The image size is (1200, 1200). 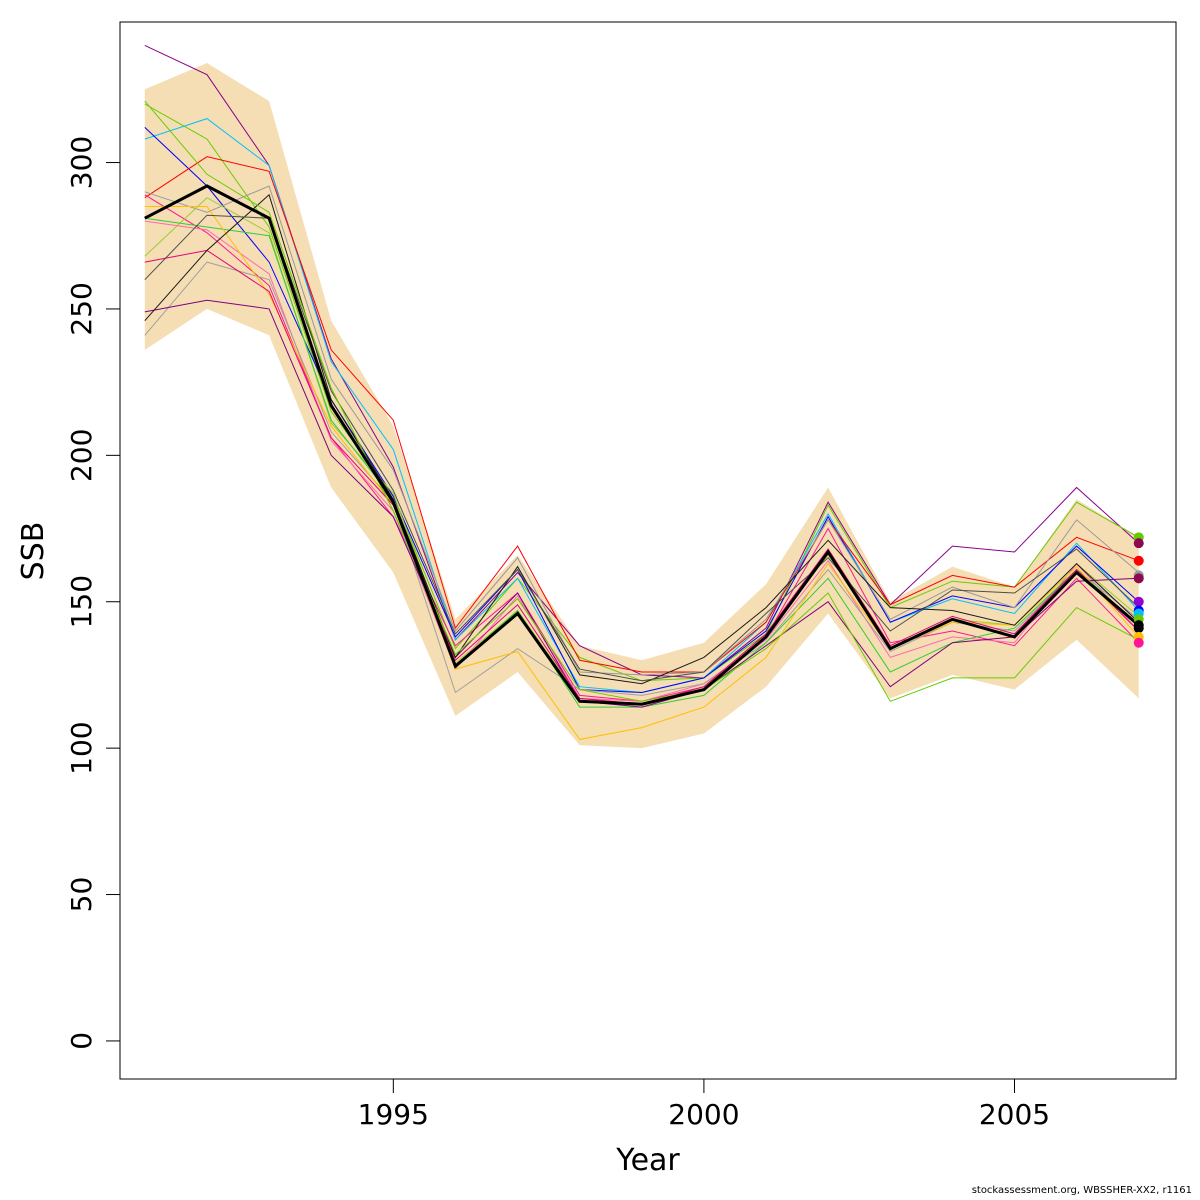 I want to click on y-axis: 0 50 100 150 200 250 300, so click(x=93, y=593).